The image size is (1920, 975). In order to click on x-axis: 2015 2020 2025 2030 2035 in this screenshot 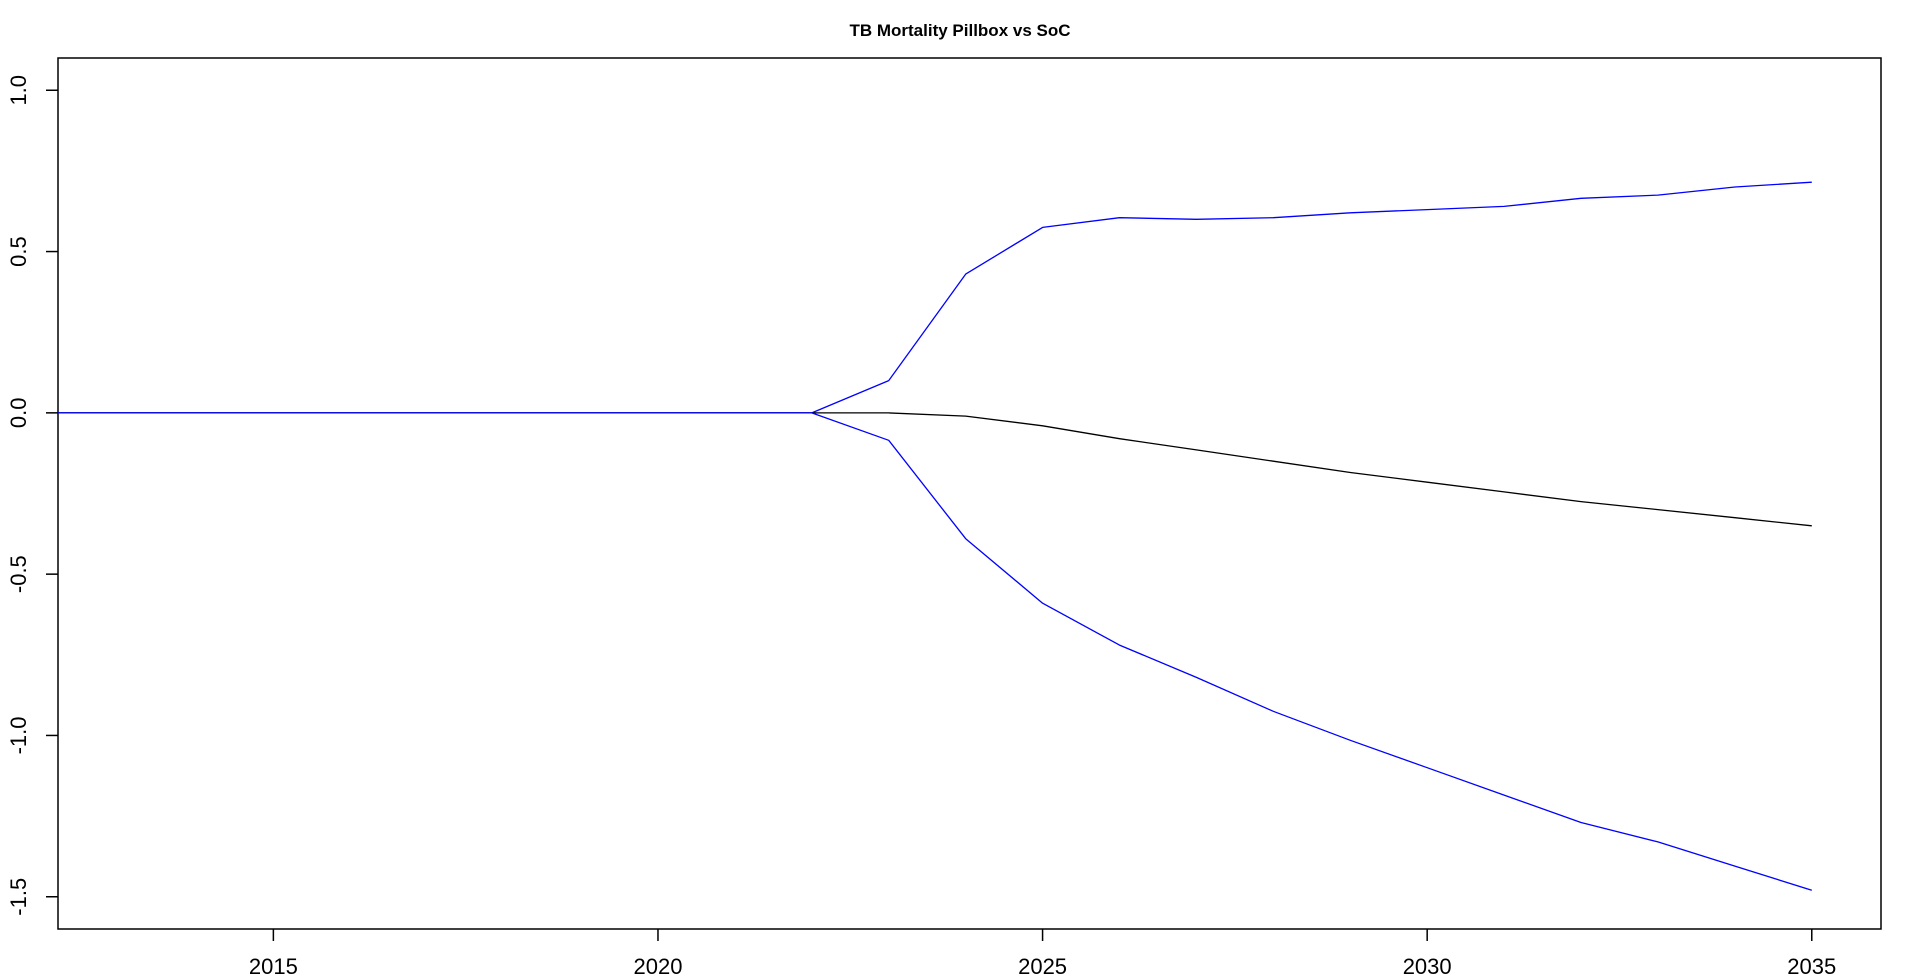, I will do `click(1042, 952)`.